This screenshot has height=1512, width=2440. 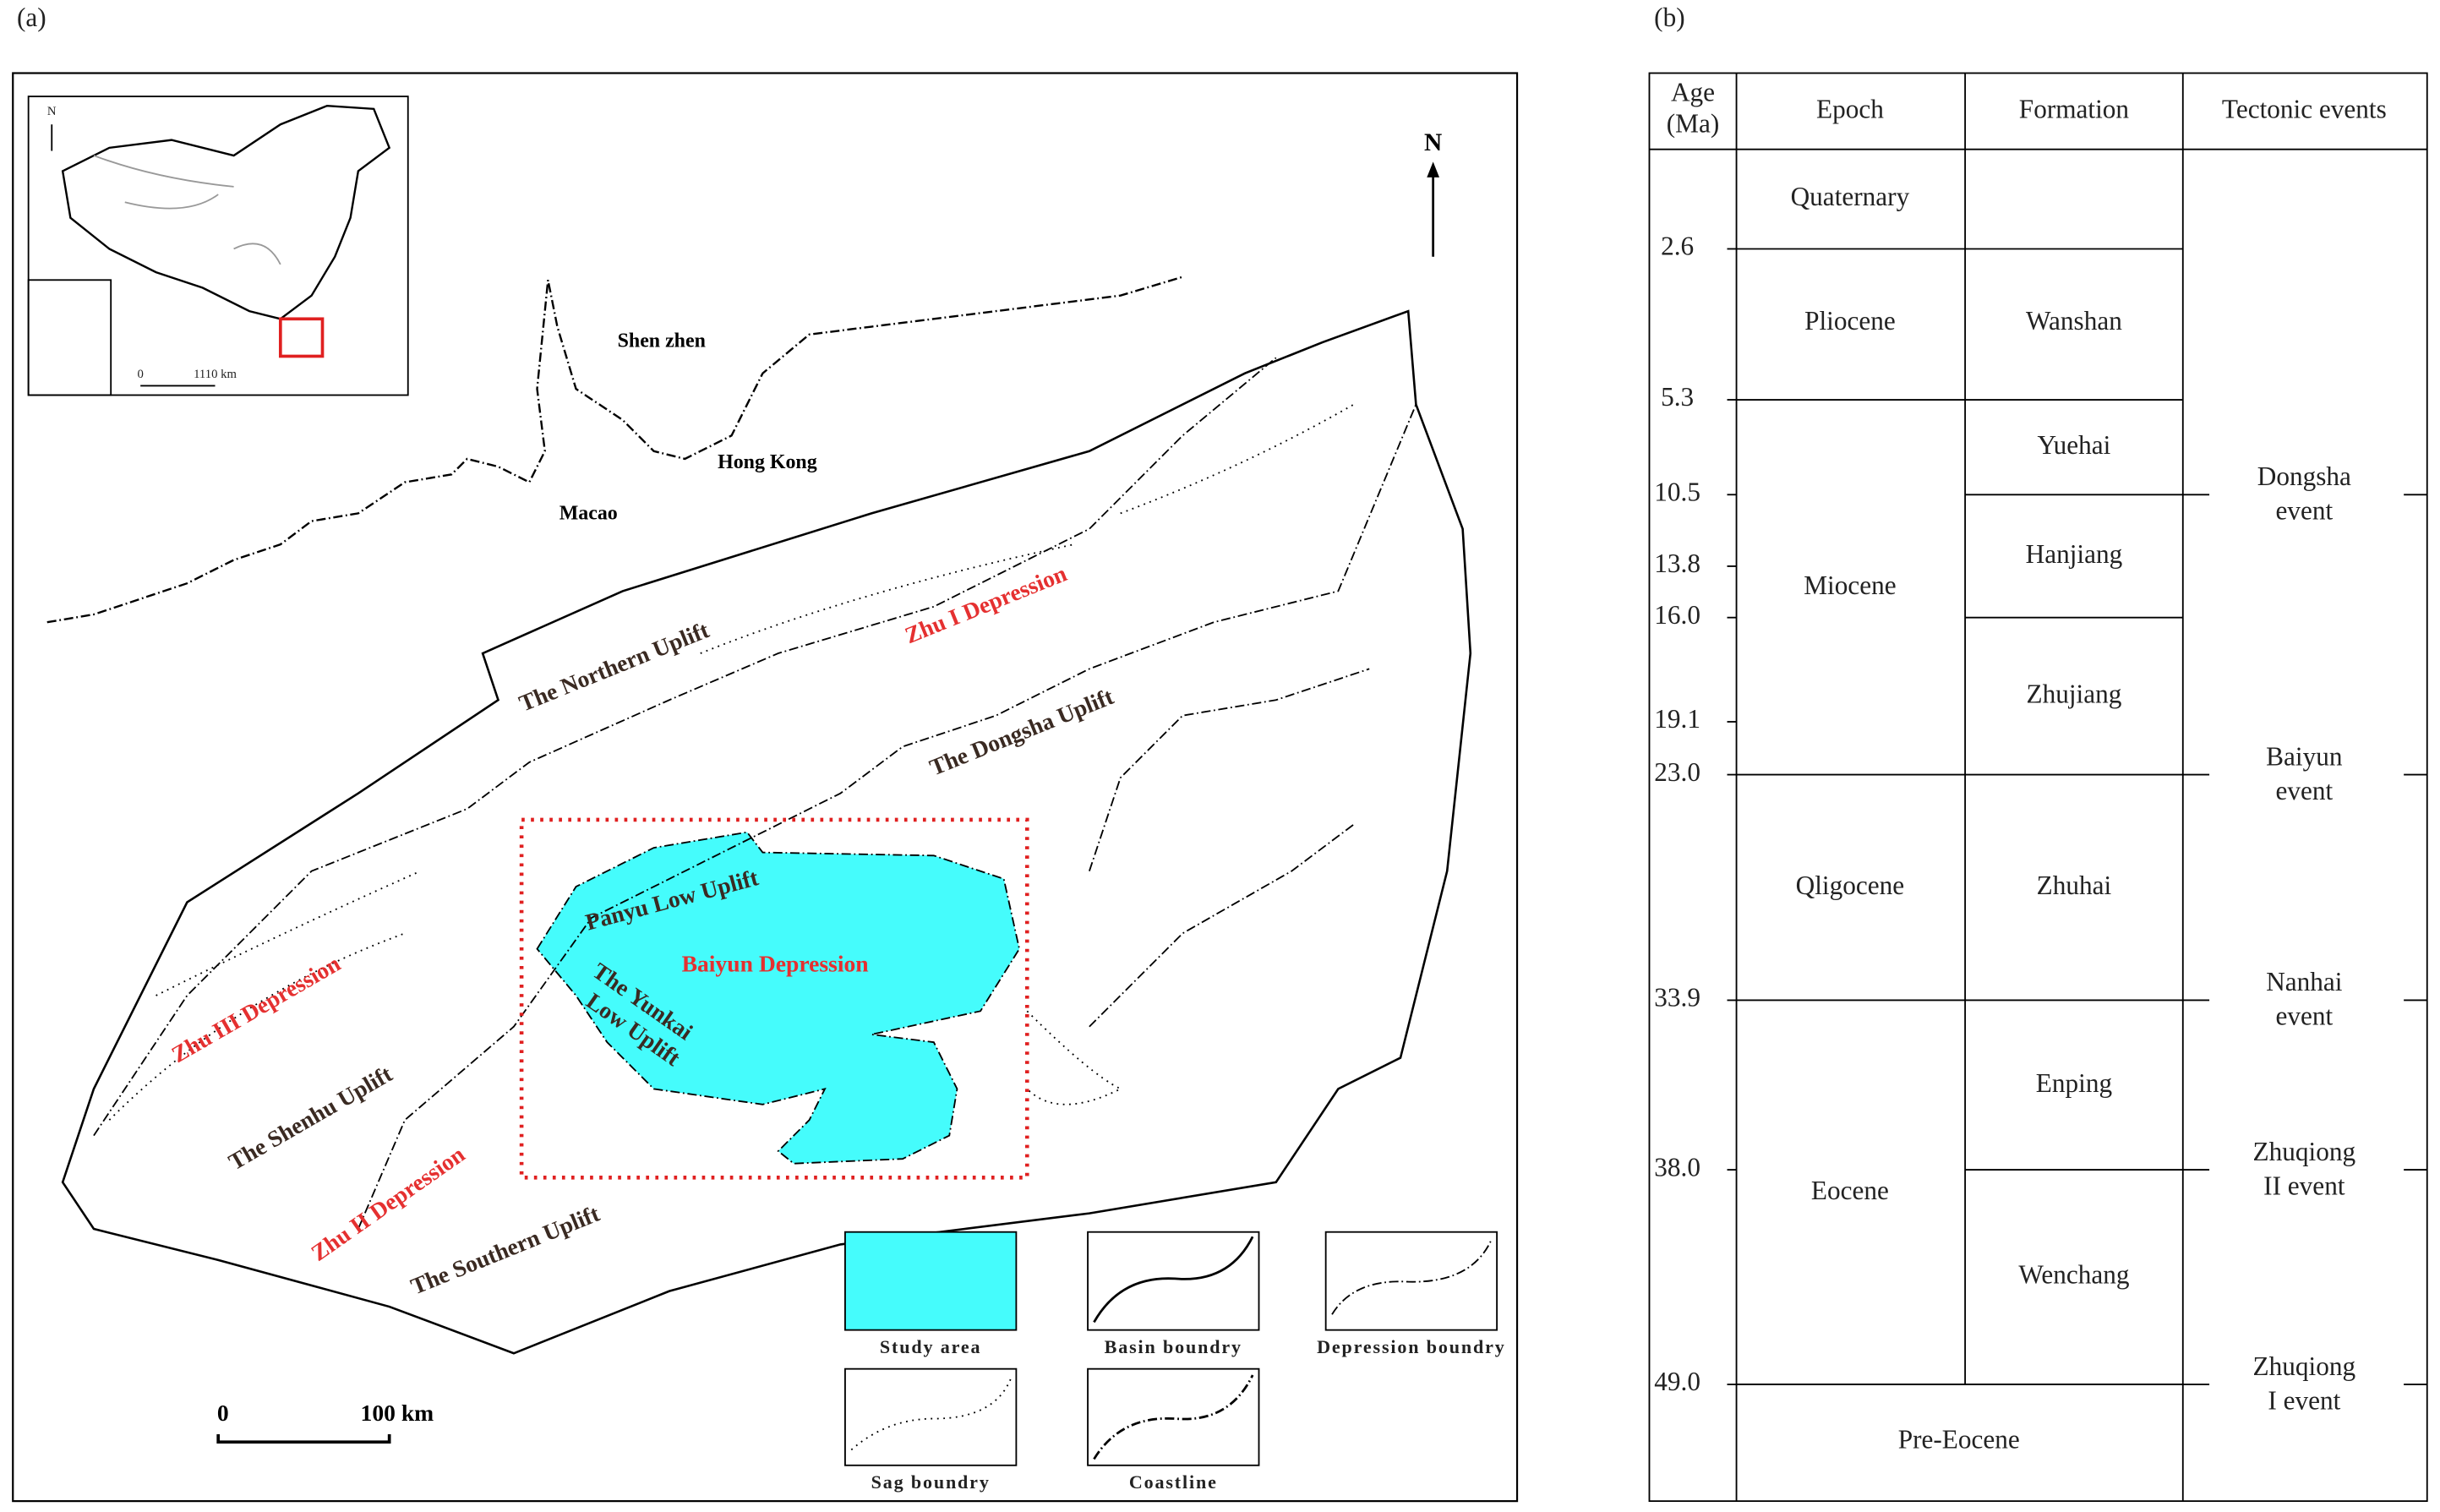 What do you see at coordinates (2304, 1400) in the screenshot?
I see `event: I event` at bounding box center [2304, 1400].